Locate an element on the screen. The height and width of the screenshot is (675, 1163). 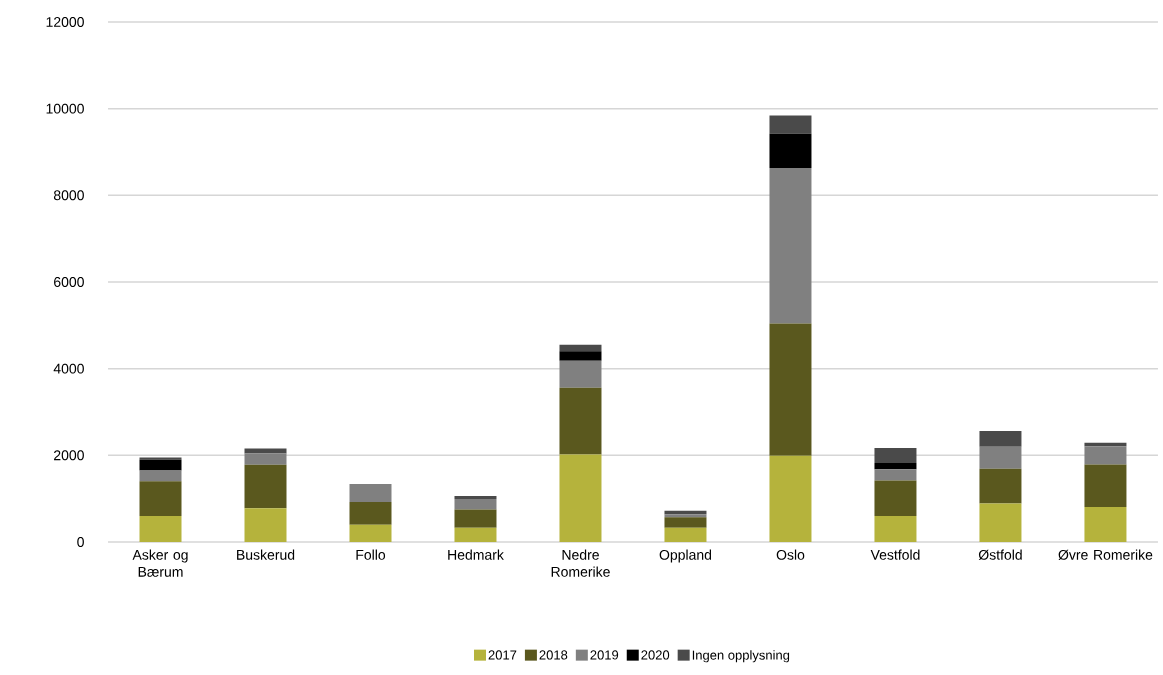
x-tick-label: Asker og Bærum is located at coordinates (160, 563).